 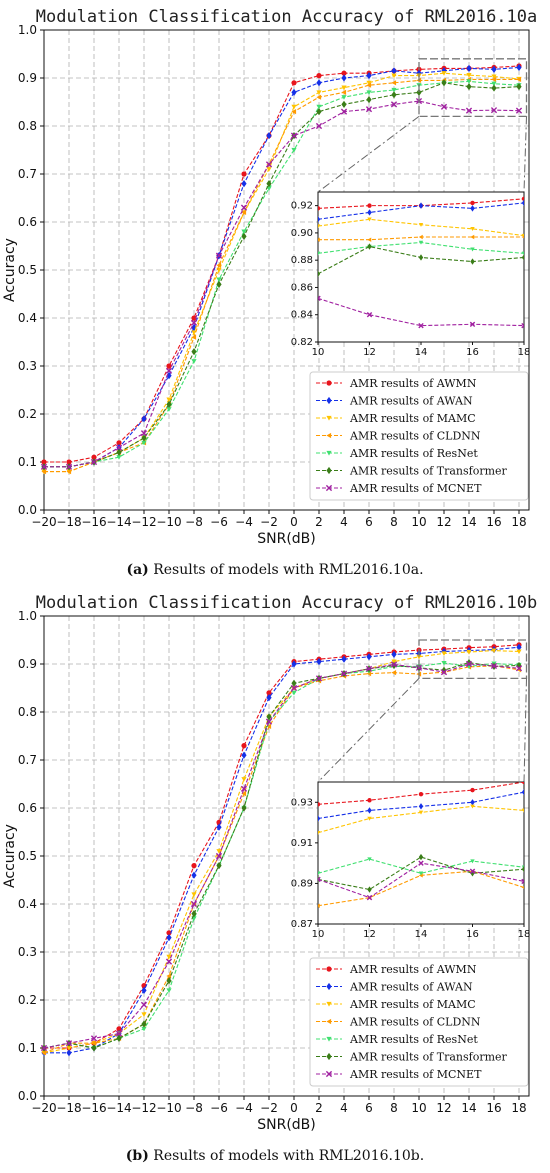 I want to click on x-tick-label: 2, so click(x=319, y=1108).